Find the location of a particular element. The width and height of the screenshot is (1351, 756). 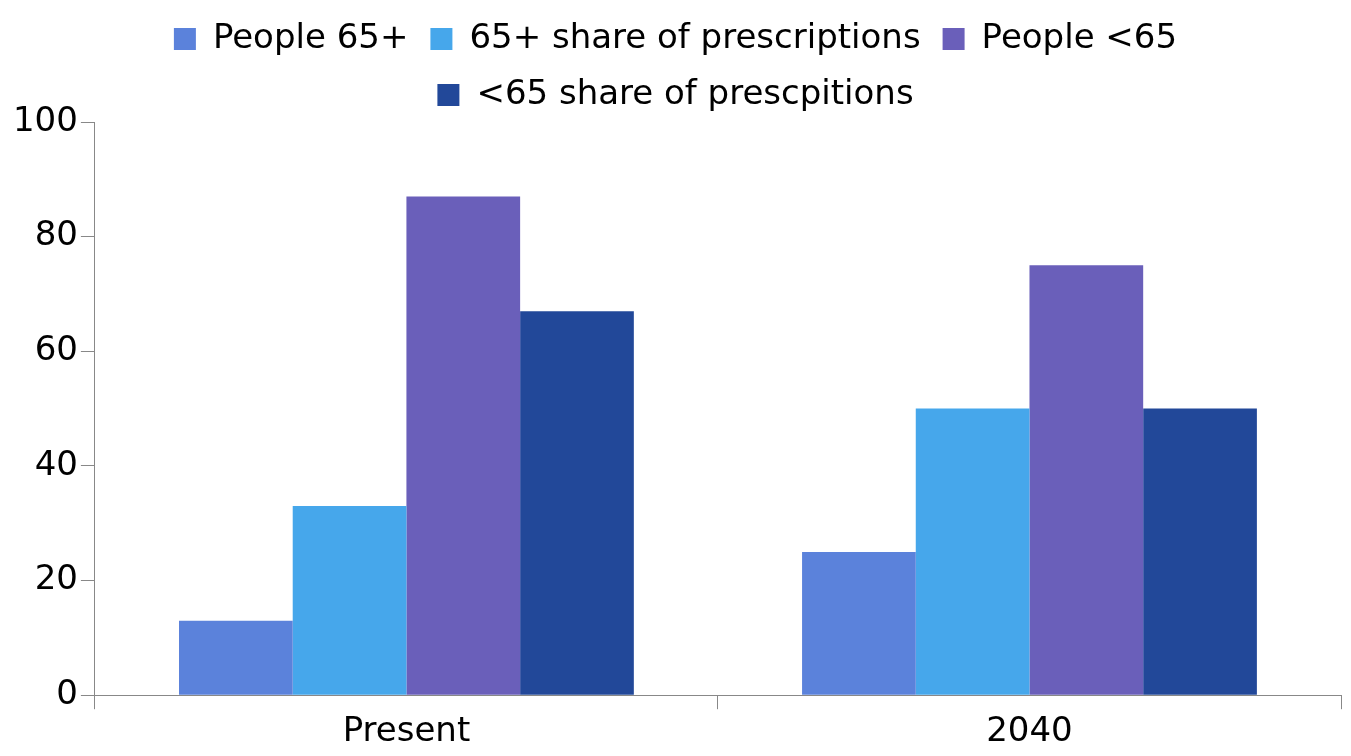

y-tick-label: 100 is located at coordinates (45, 118).